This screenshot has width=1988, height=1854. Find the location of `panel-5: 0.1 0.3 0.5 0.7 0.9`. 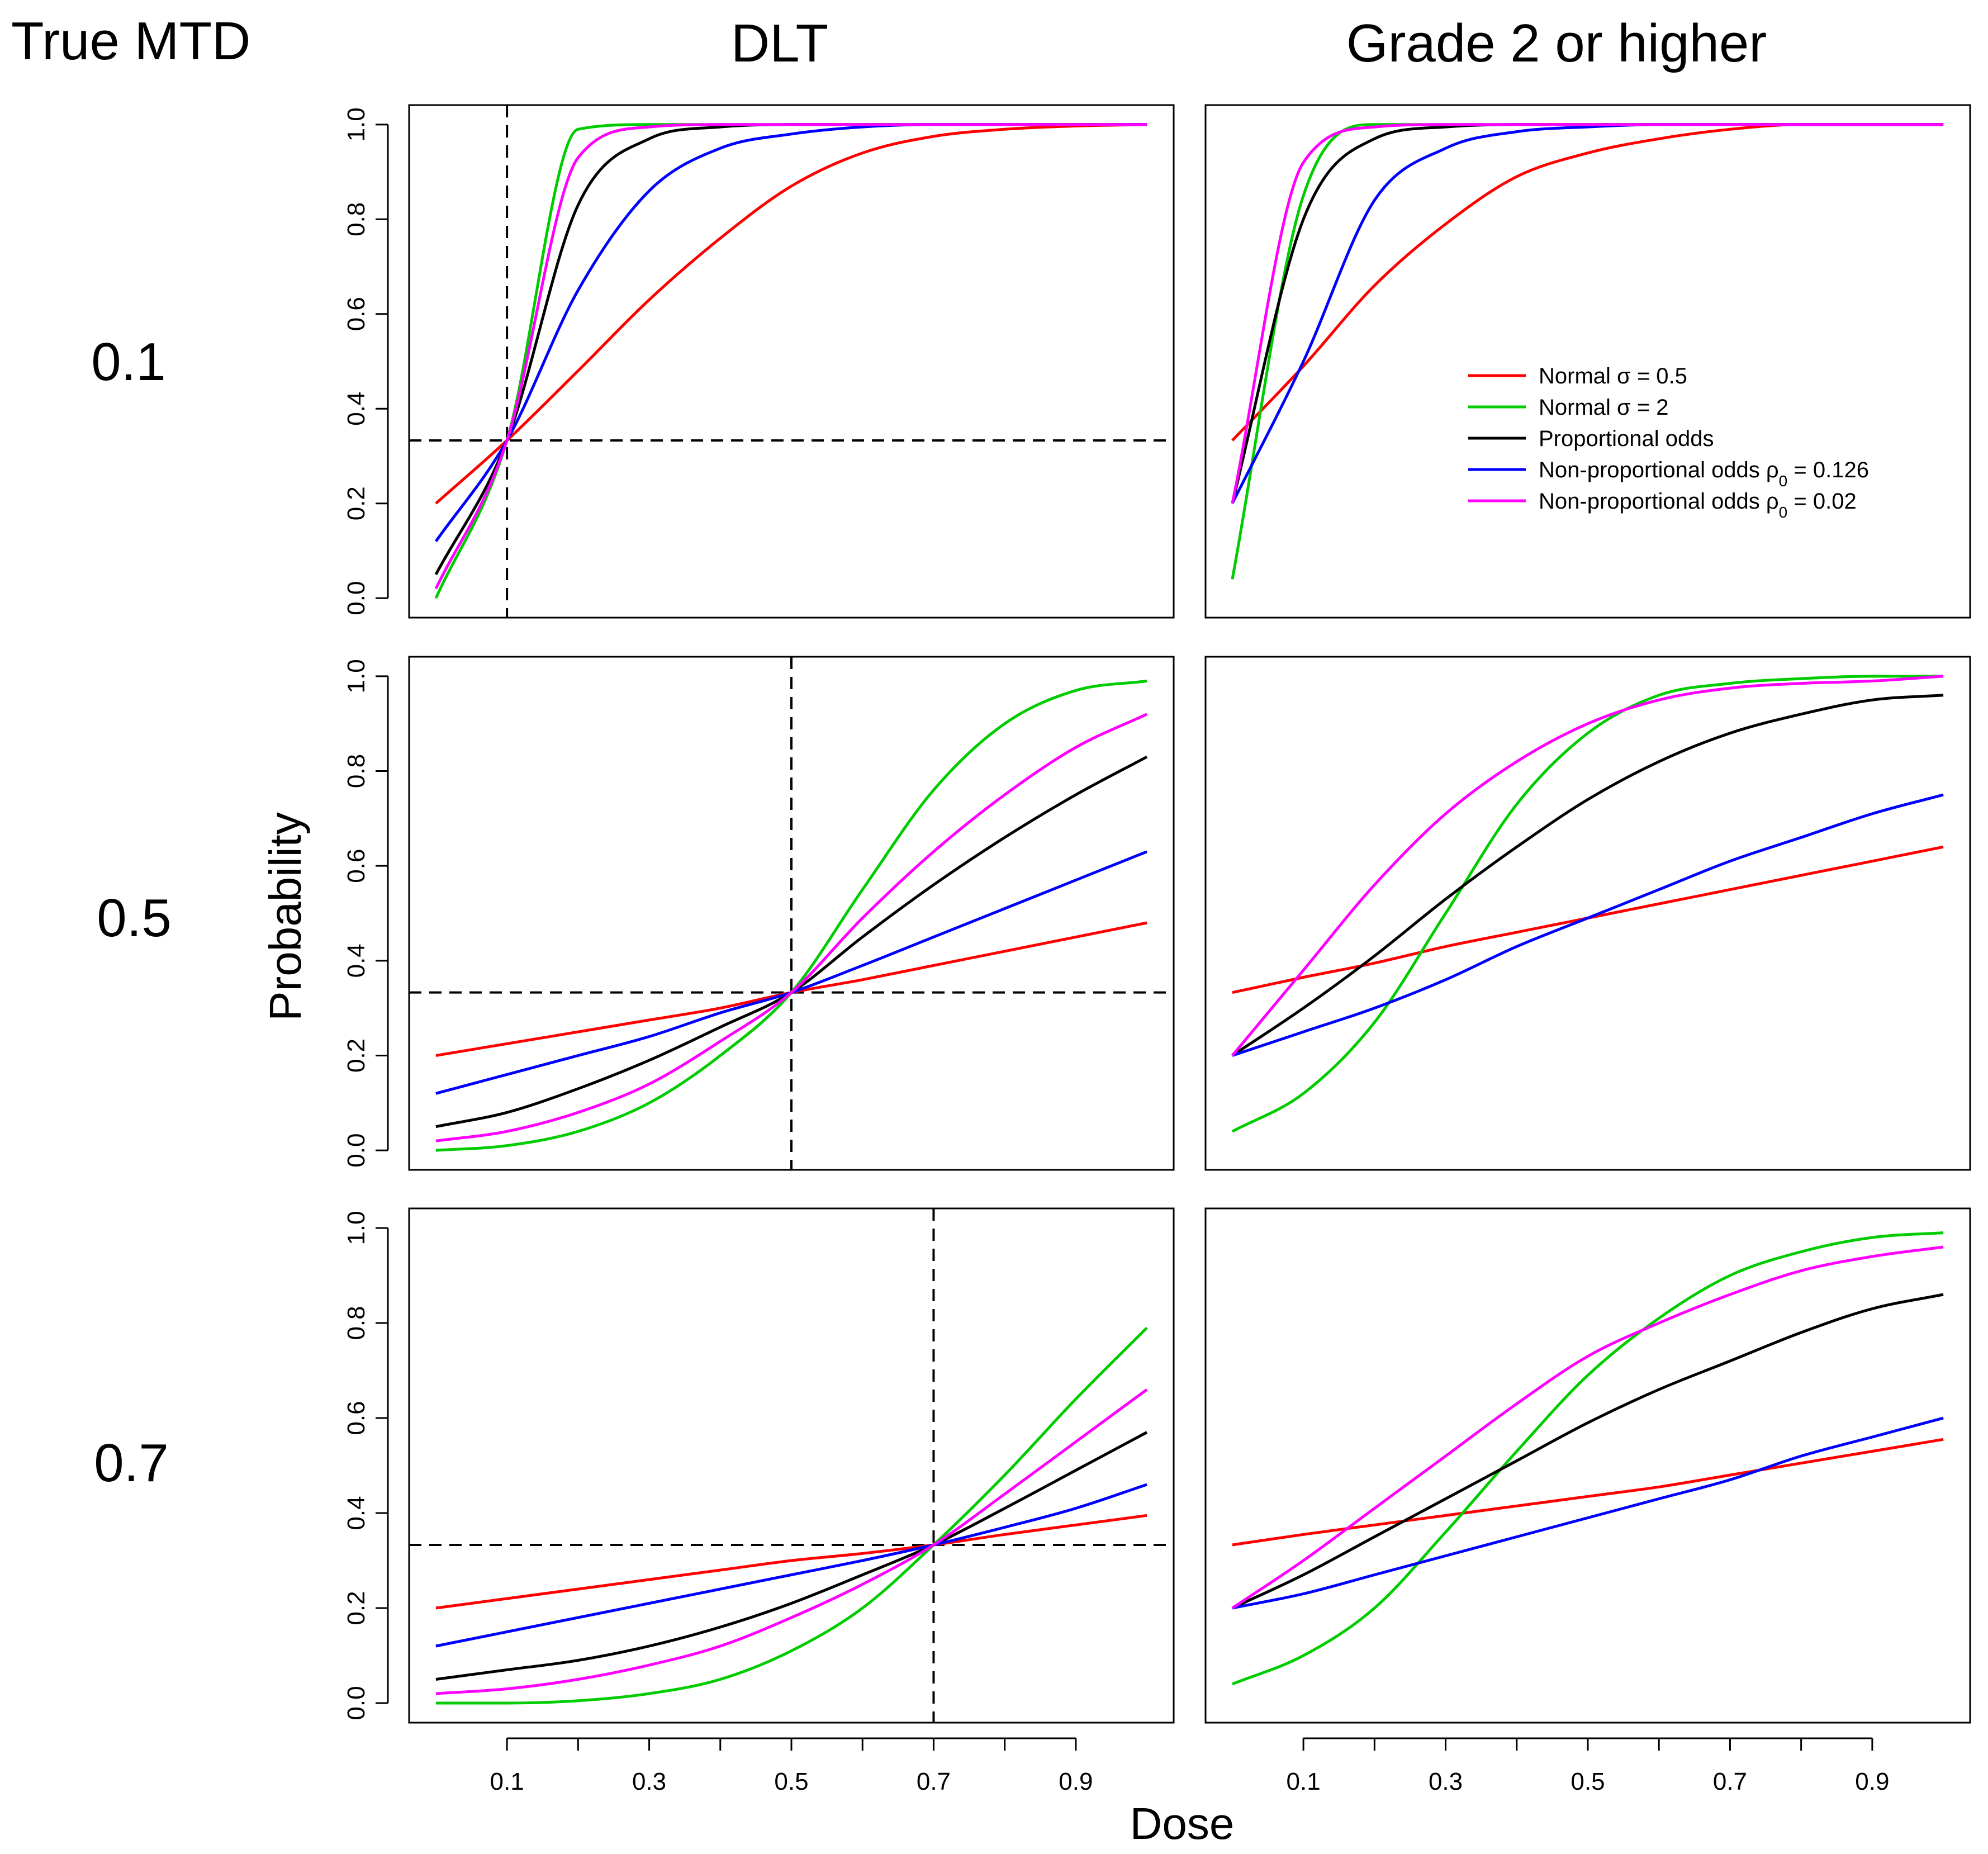

panel-5: 0.1 0.3 0.5 0.7 0.9 is located at coordinates (1587, 1501).